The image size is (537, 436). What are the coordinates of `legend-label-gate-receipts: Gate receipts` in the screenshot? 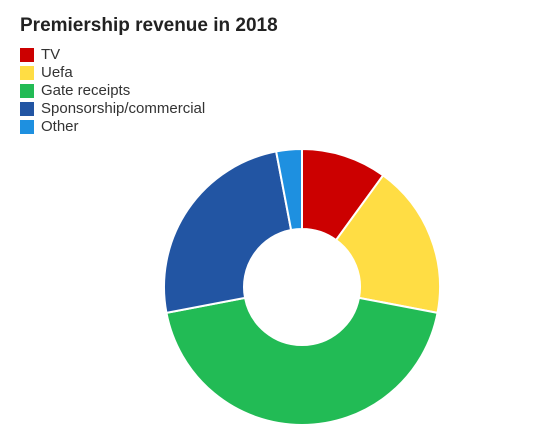 It's located at (86, 90).